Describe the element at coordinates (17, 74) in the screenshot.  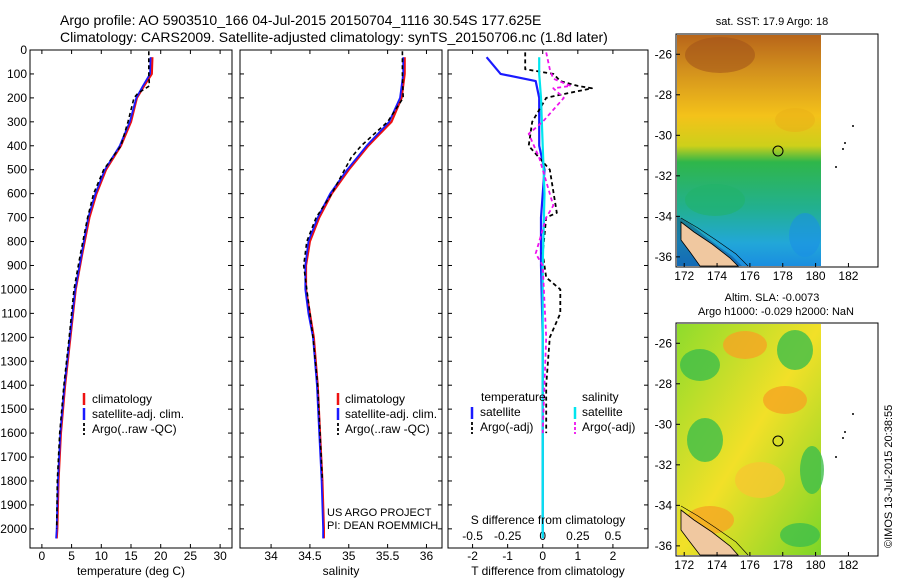
I see `y-tick-label: 100` at that location.